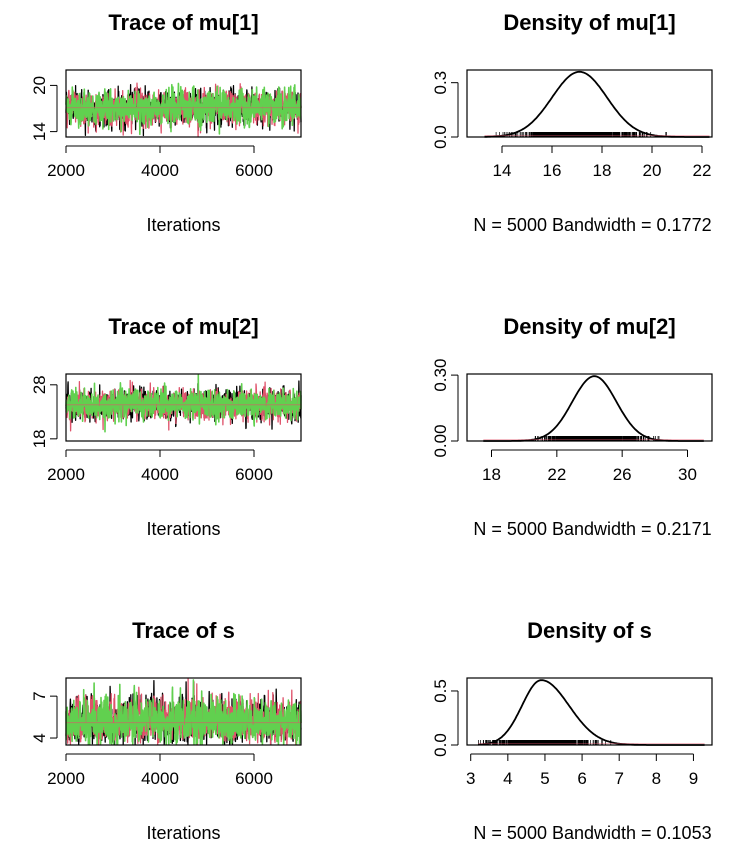  What do you see at coordinates (693, 778) in the screenshot?
I see `x-tick-label: 9` at bounding box center [693, 778].